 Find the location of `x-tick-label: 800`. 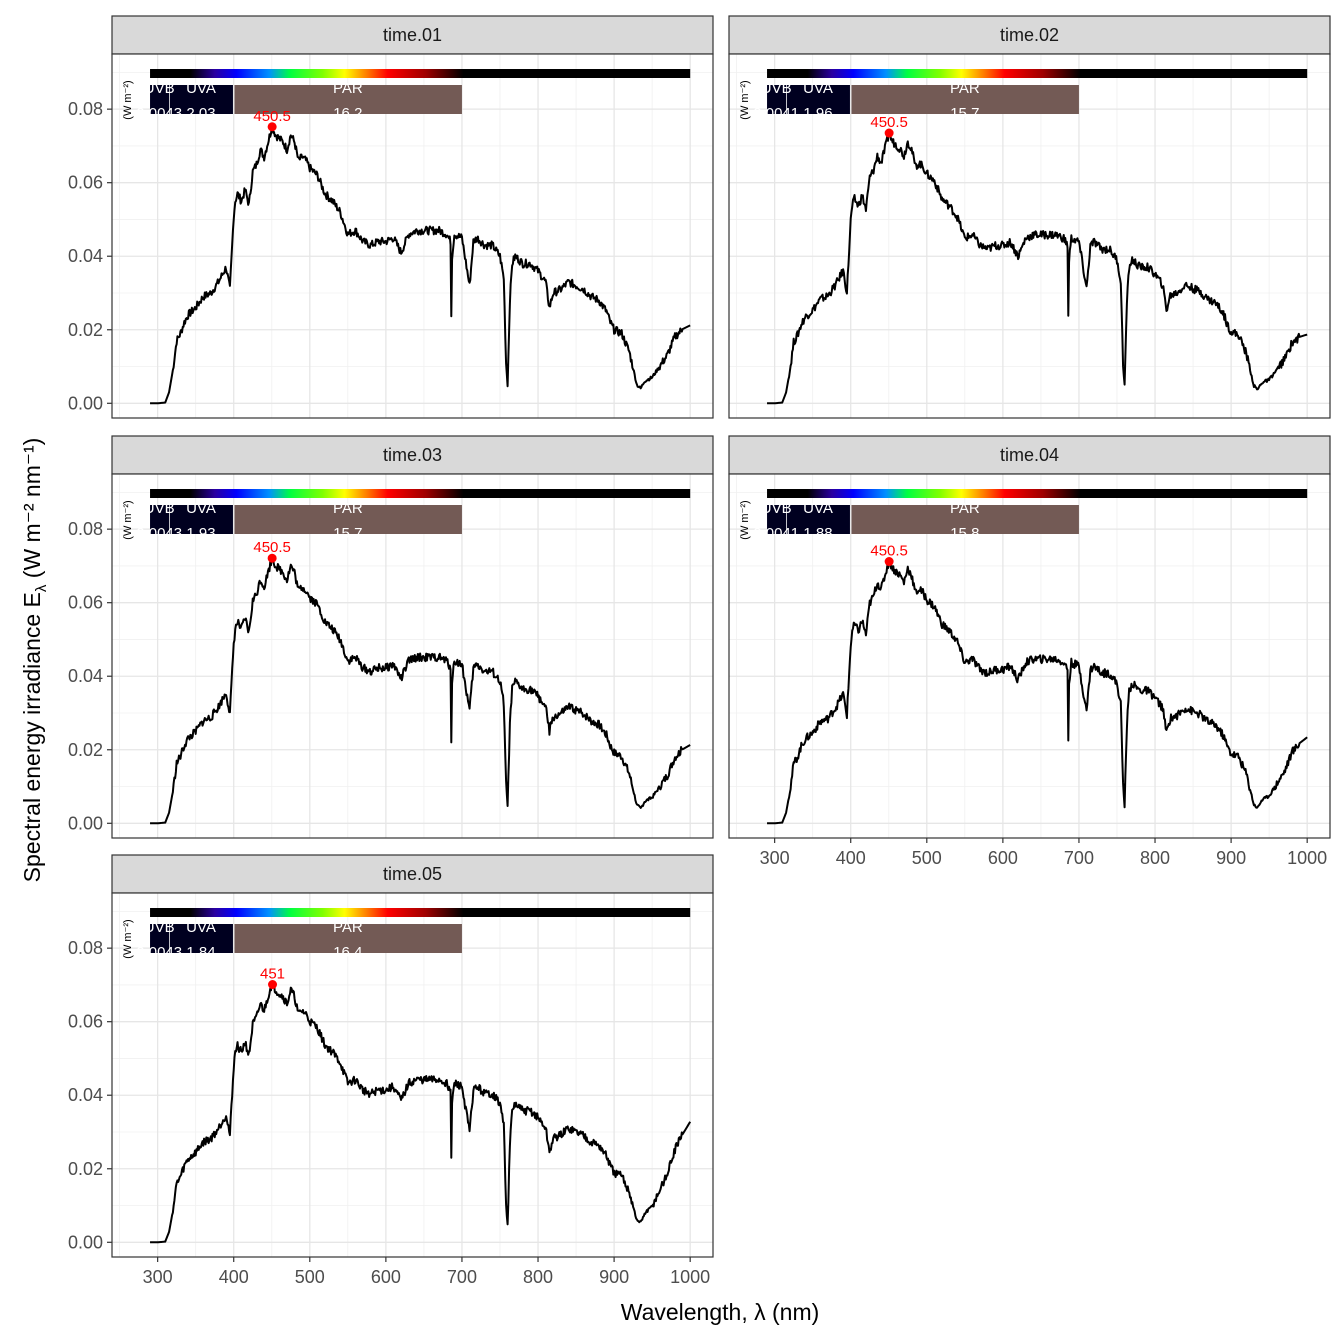

x-tick-label: 800 is located at coordinates (538, 1277).